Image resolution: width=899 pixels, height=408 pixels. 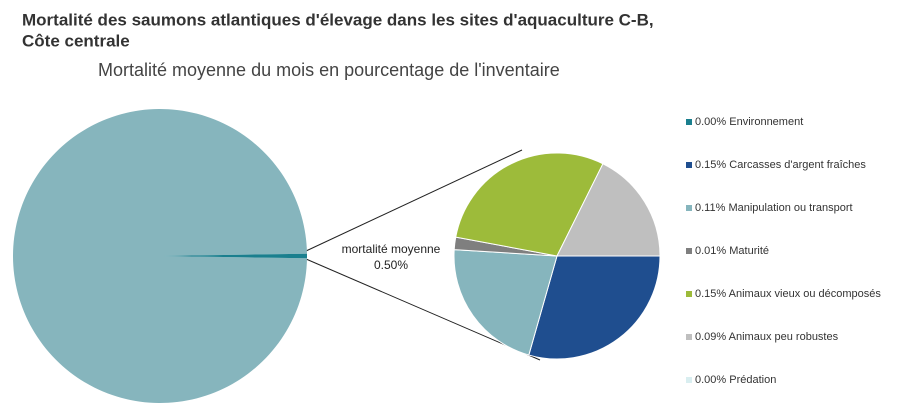 What do you see at coordinates (790, 208) in the screenshot?
I see `legend-name: Manipulation ou transport` at bounding box center [790, 208].